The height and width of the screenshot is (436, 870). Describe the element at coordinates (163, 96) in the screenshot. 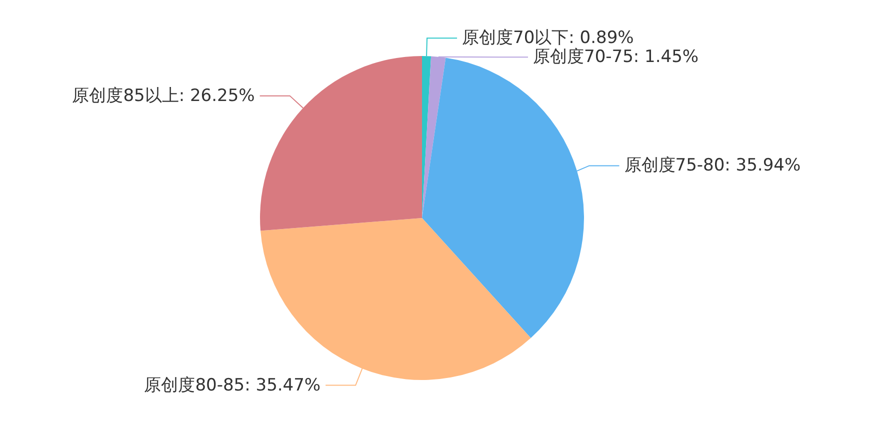

I see `slice-label: 原创度85以上: 26.25%` at that location.